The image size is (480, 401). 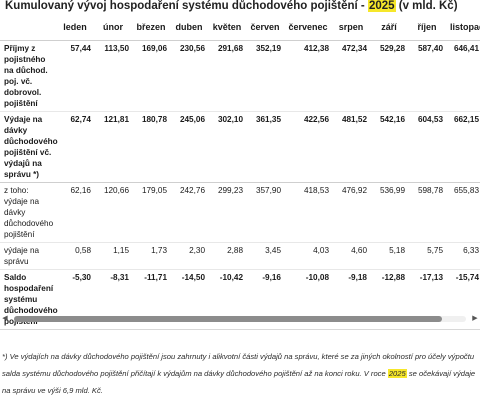 I want to click on horizontal-scrollbar: ◀ ▶, so click(x=240, y=319).